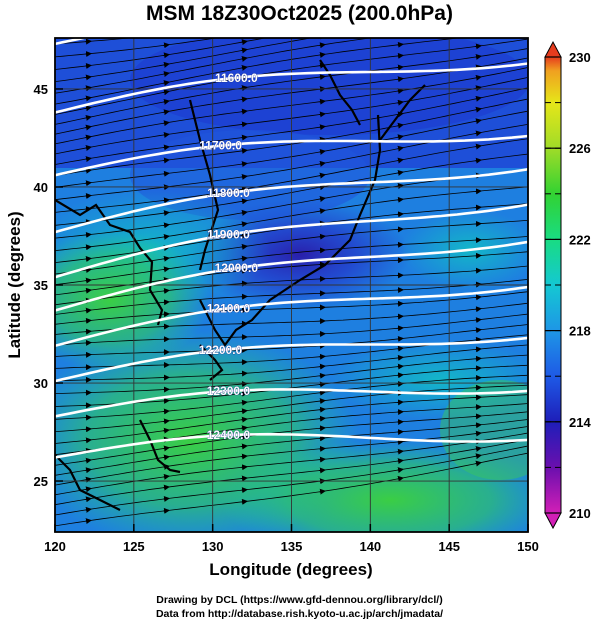 The width and height of the screenshot is (599, 625). Describe the element at coordinates (340, 92) in the screenshot. I see `coastline-sakhalin` at that location.